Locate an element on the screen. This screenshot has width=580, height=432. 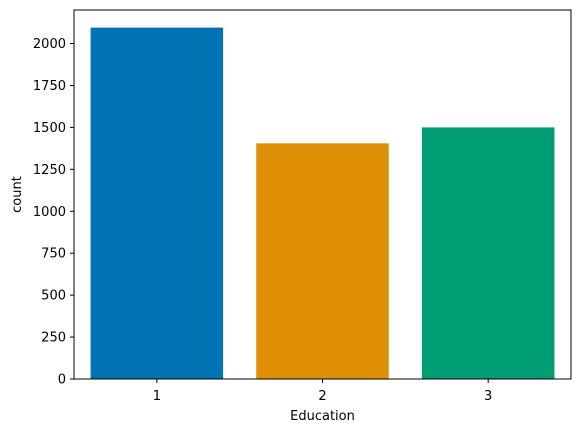
y-tick-label: 750 is located at coordinates (53, 254).